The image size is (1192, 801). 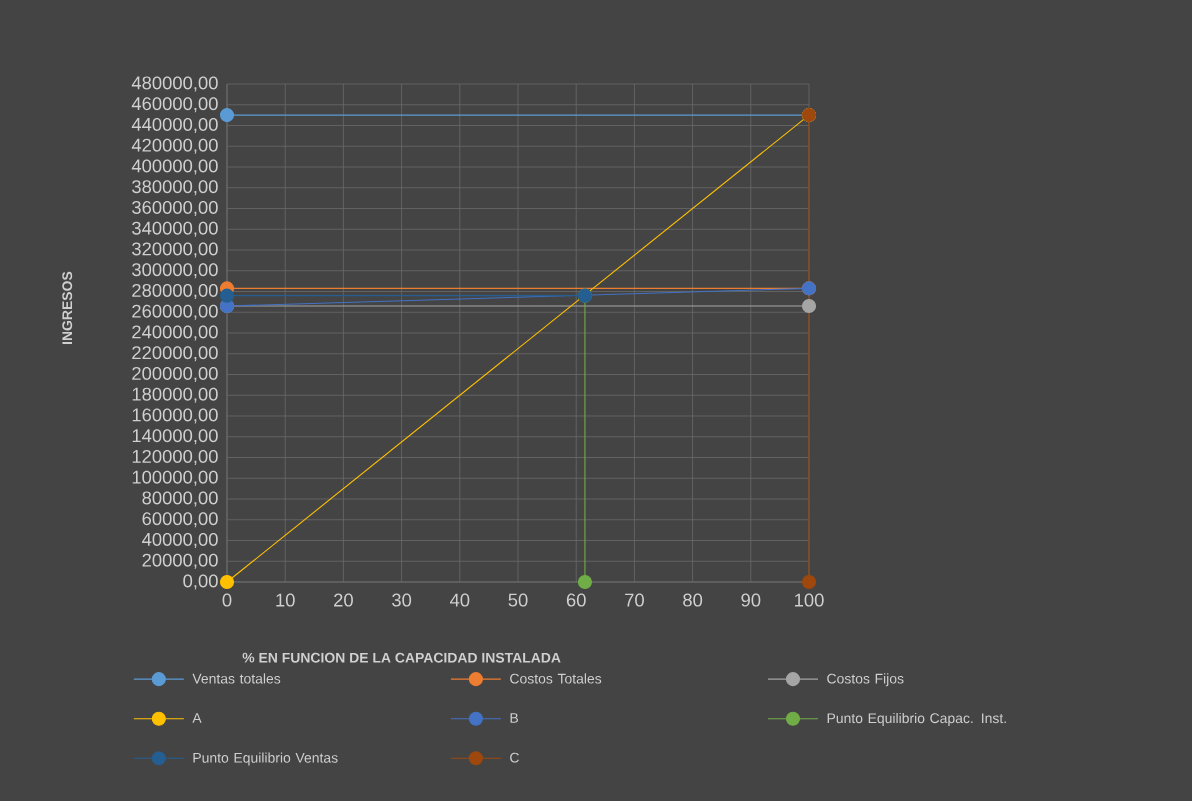 I want to click on y-tick-label: 380000,00, so click(x=175, y=188).